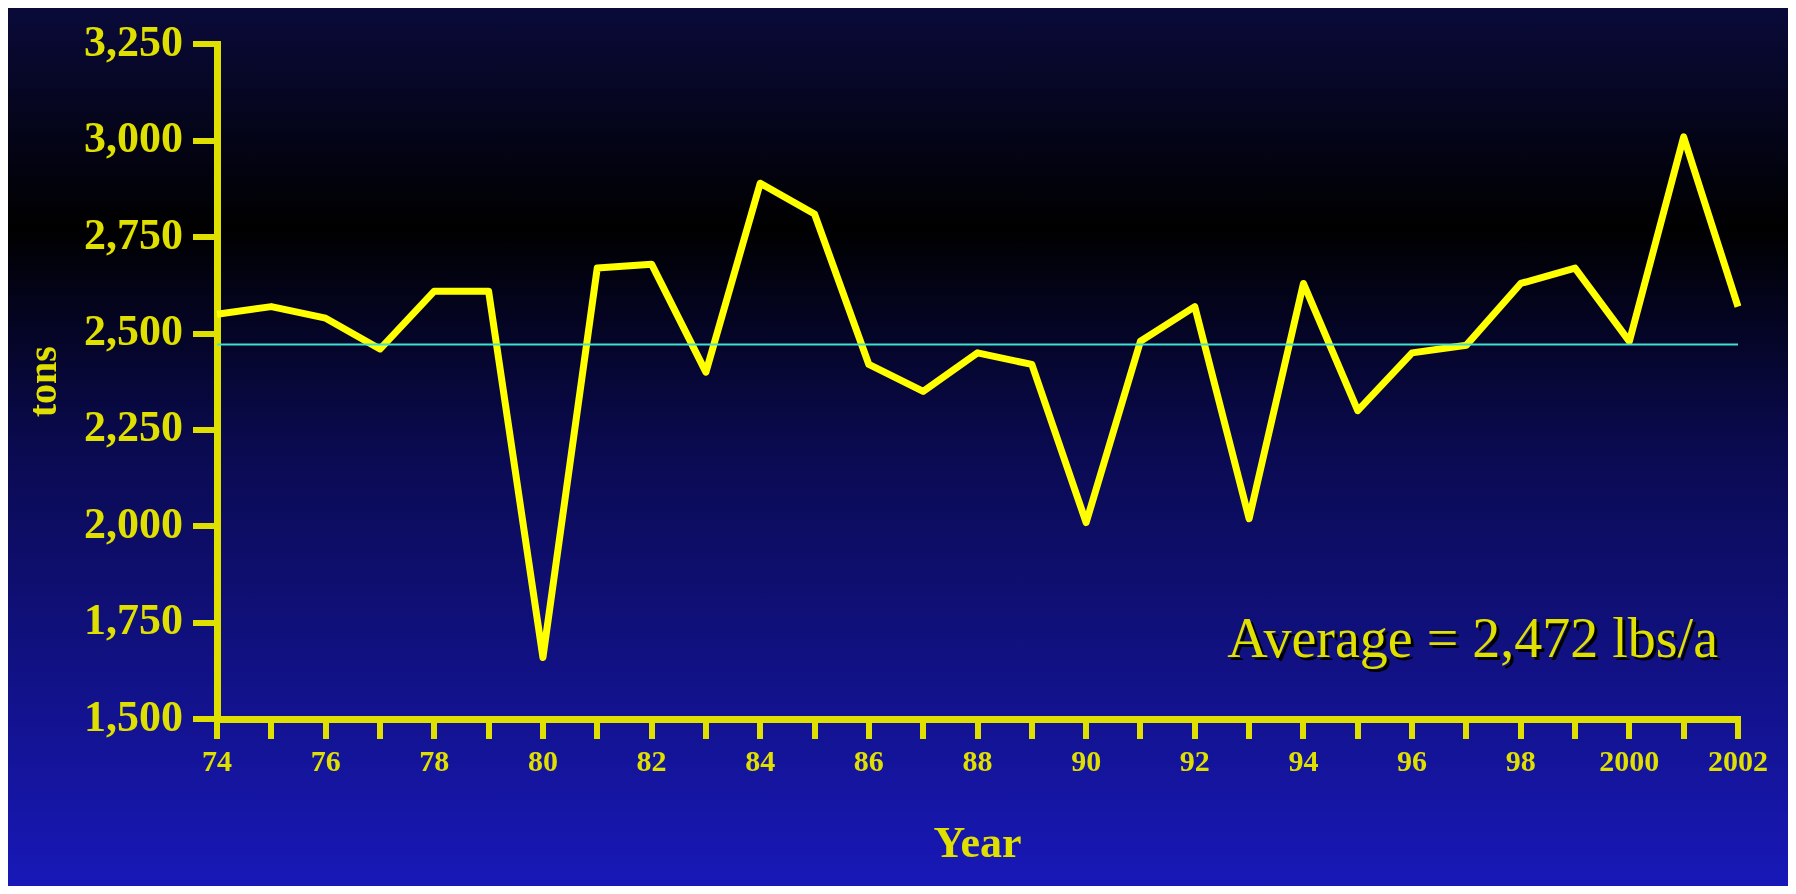  Describe the element at coordinates (133, 620) in the screenshot. I see `y-tick-label: 1,750` at that location.